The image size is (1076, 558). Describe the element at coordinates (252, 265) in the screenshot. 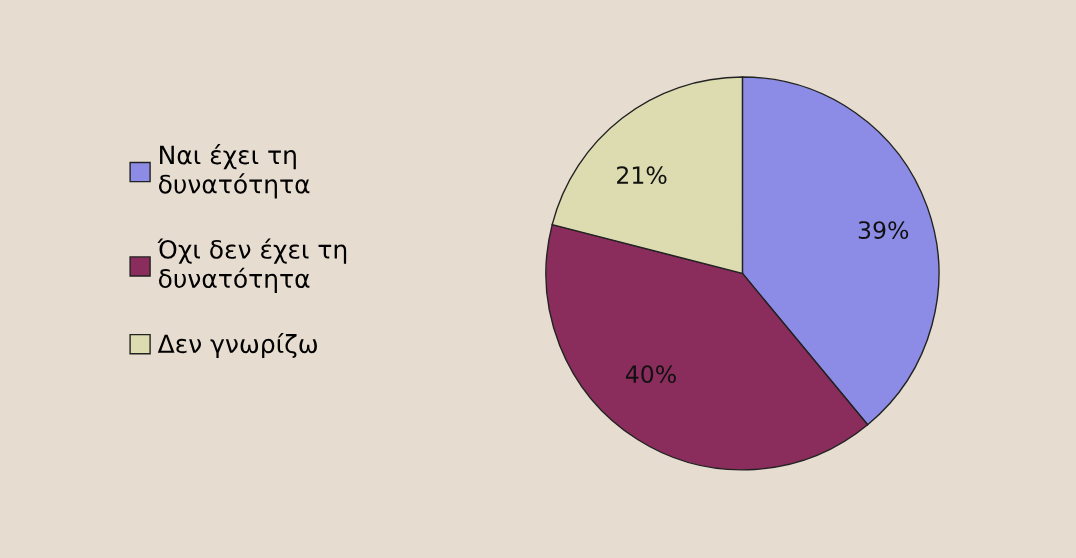

I see `legend-label: Όχι δεν έχει τη δυνατότητα` at that location.